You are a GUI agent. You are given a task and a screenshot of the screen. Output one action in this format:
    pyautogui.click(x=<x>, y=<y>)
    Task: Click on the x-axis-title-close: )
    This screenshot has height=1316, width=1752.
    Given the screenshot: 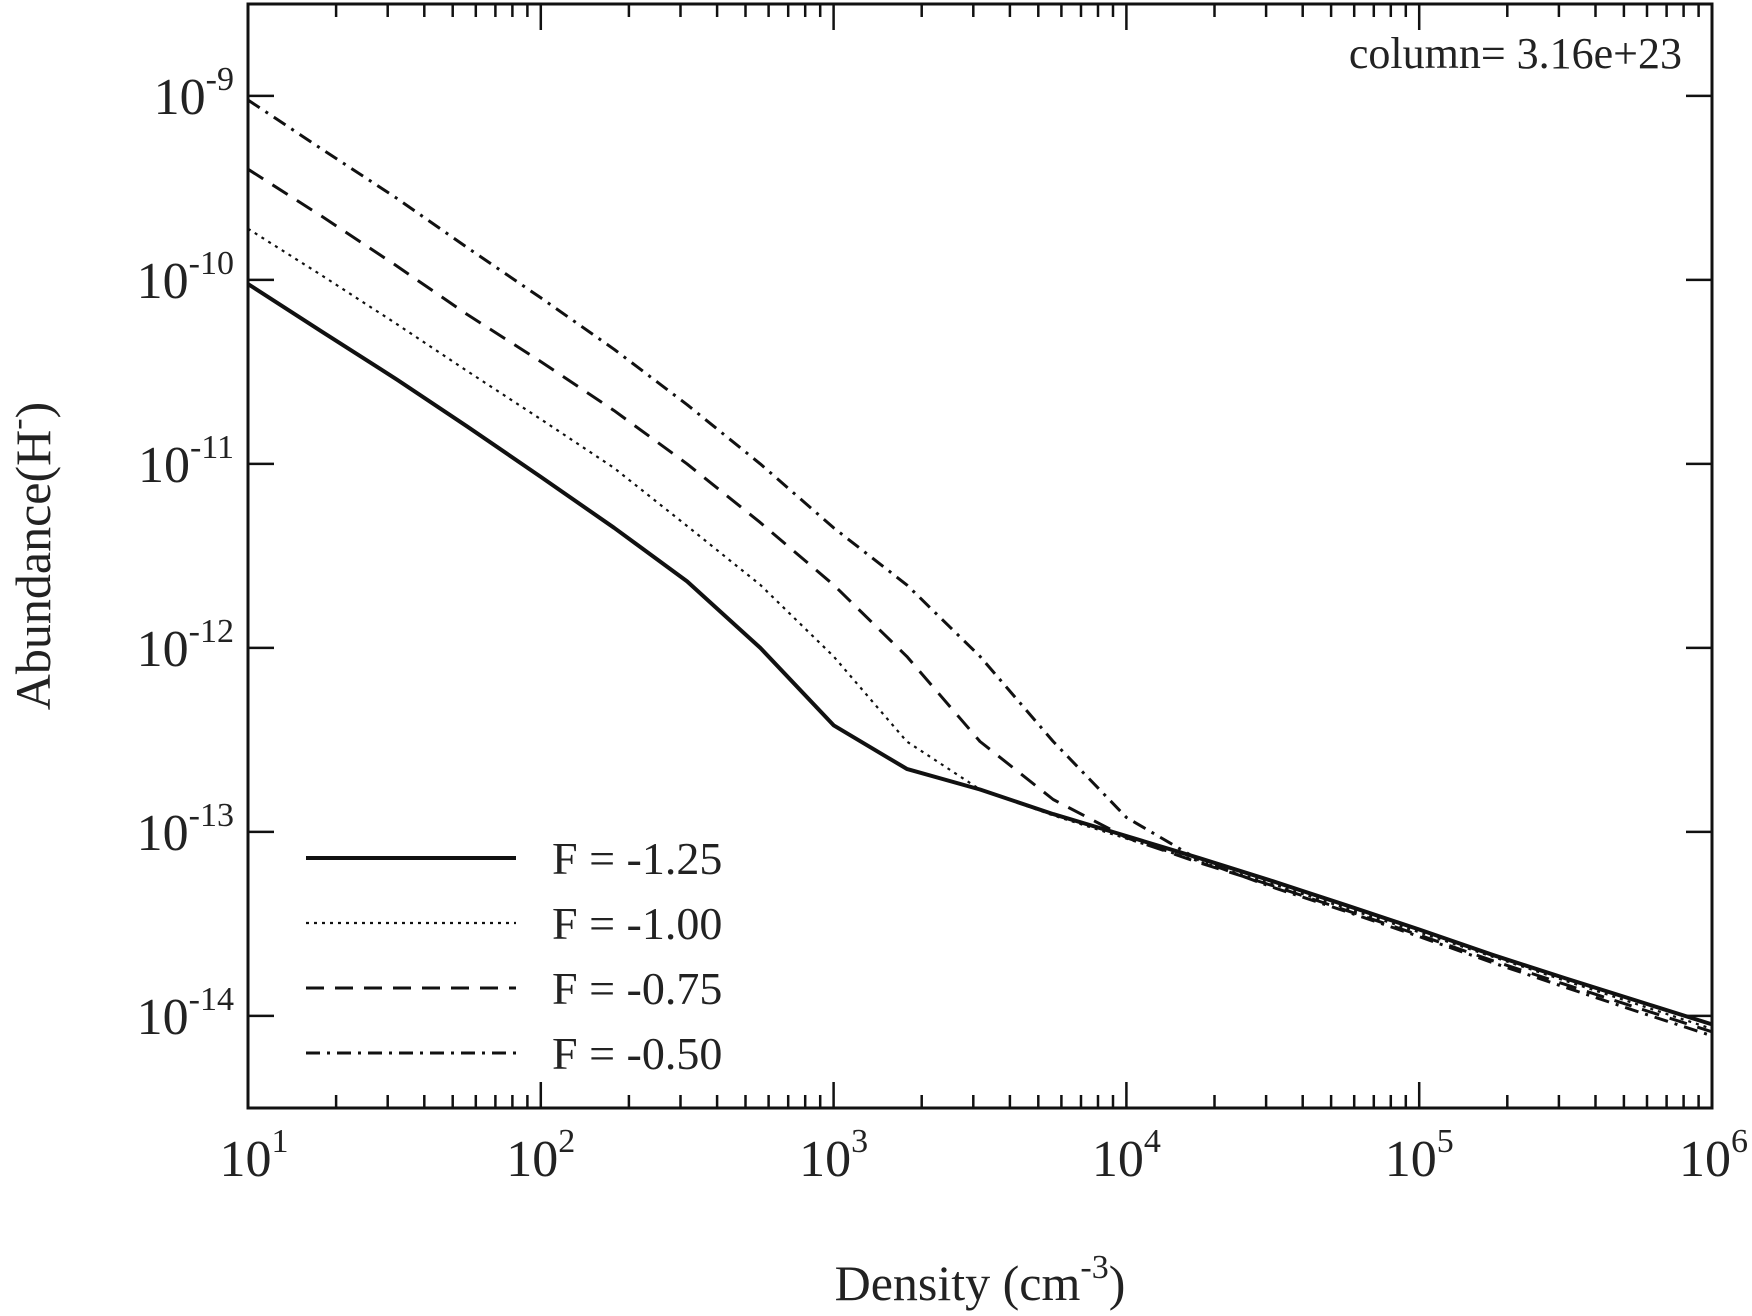 What is the action you would take?
    pyautogui.click(x=1117, y=1283)
    